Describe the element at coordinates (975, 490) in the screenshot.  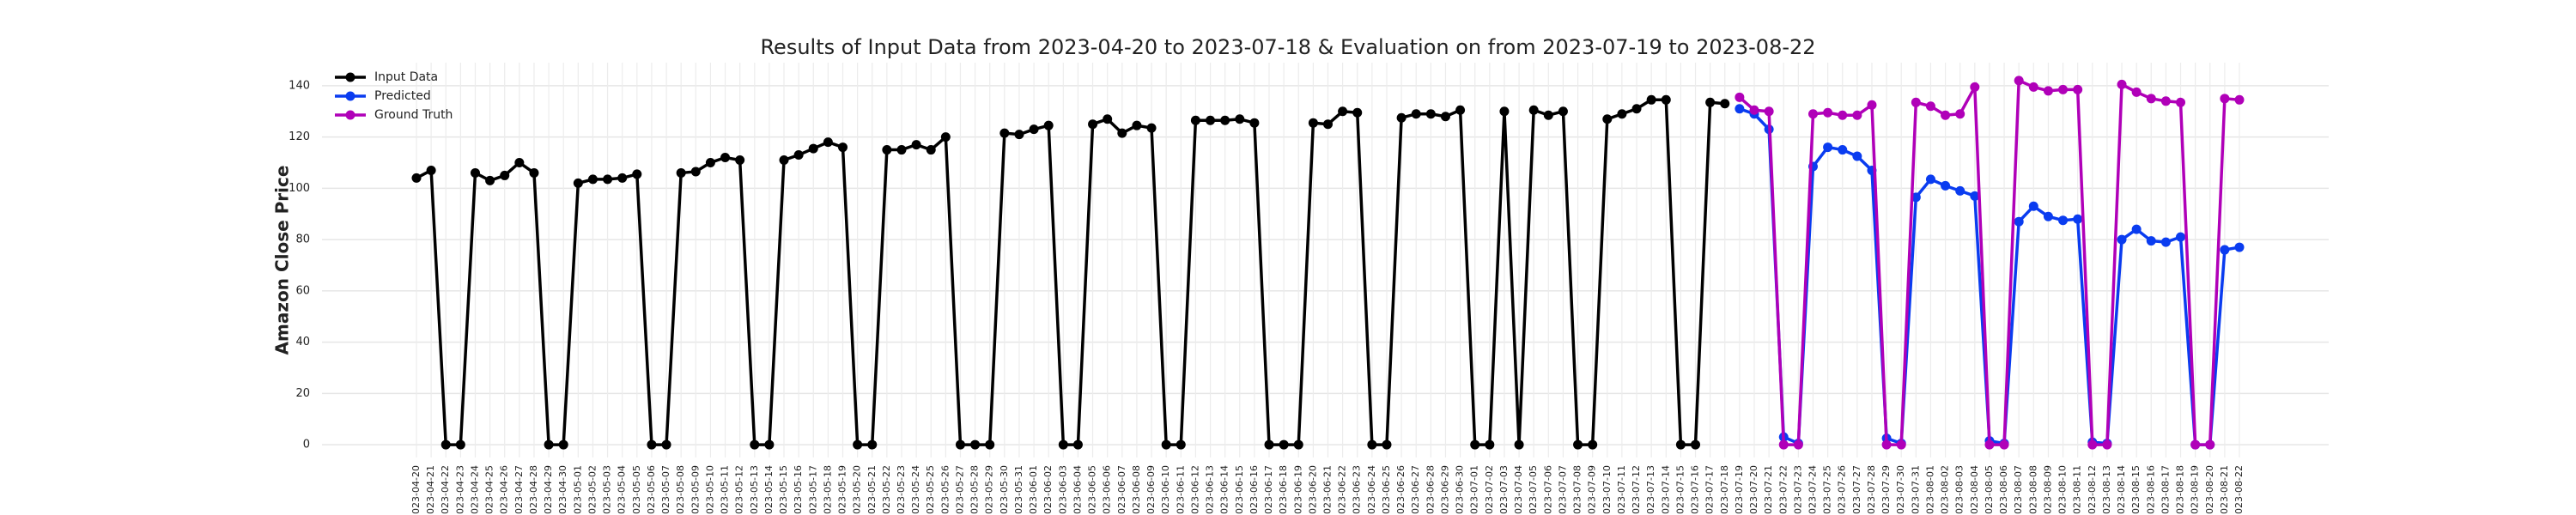
I see `x-tick-label: 2023-05-28` at that location.